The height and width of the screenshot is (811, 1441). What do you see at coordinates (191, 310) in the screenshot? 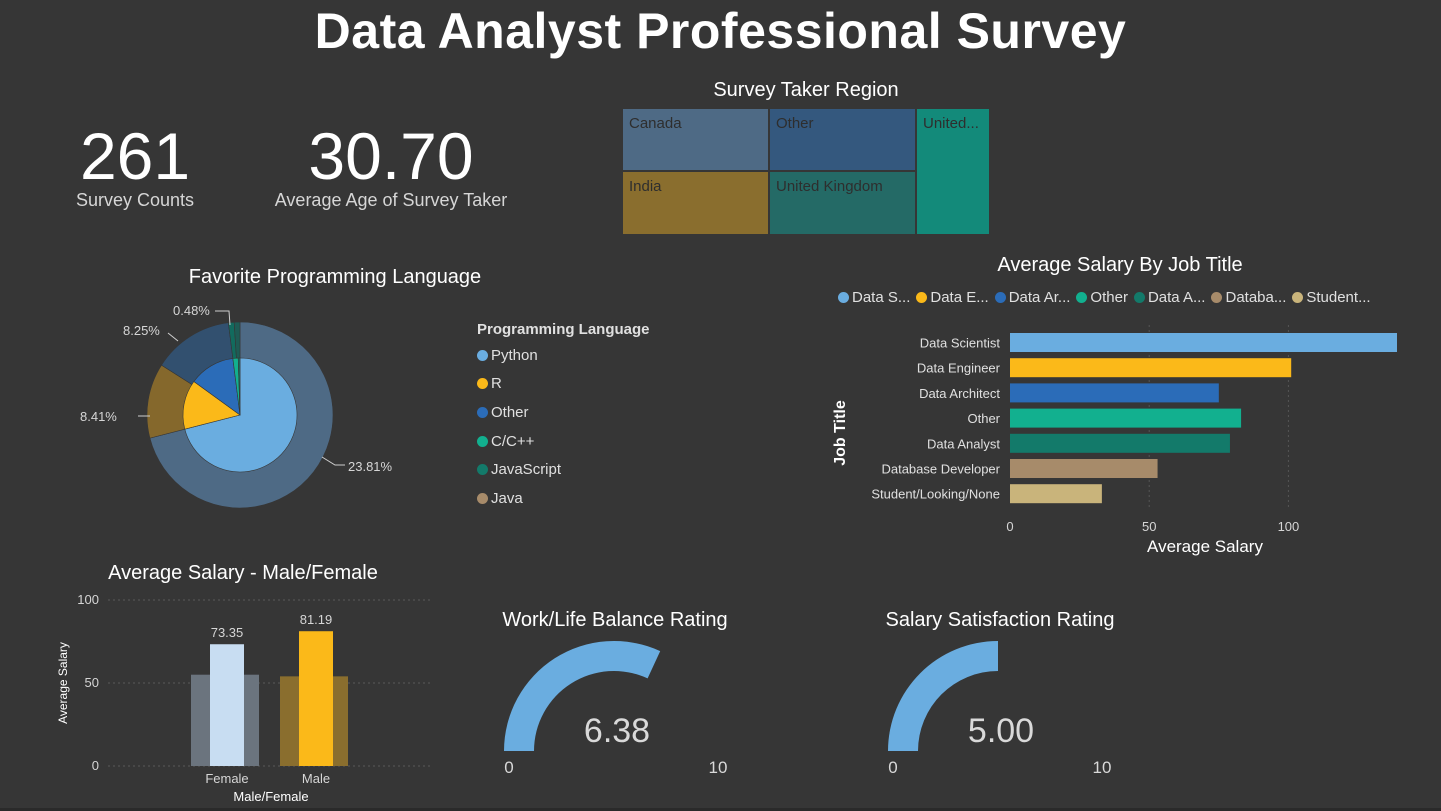
I see `pie-data-label: 0.48%` at bounding box center [191, 310].